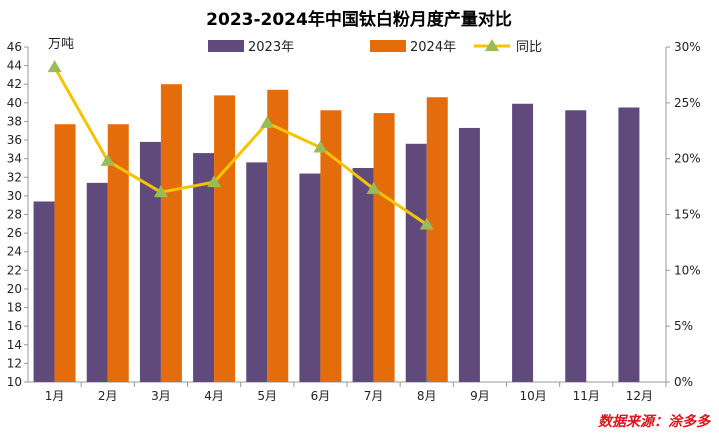 The width and height of the screenshot is (719, 440). I want to click on bar-2023年-9月, so click(469, 254).